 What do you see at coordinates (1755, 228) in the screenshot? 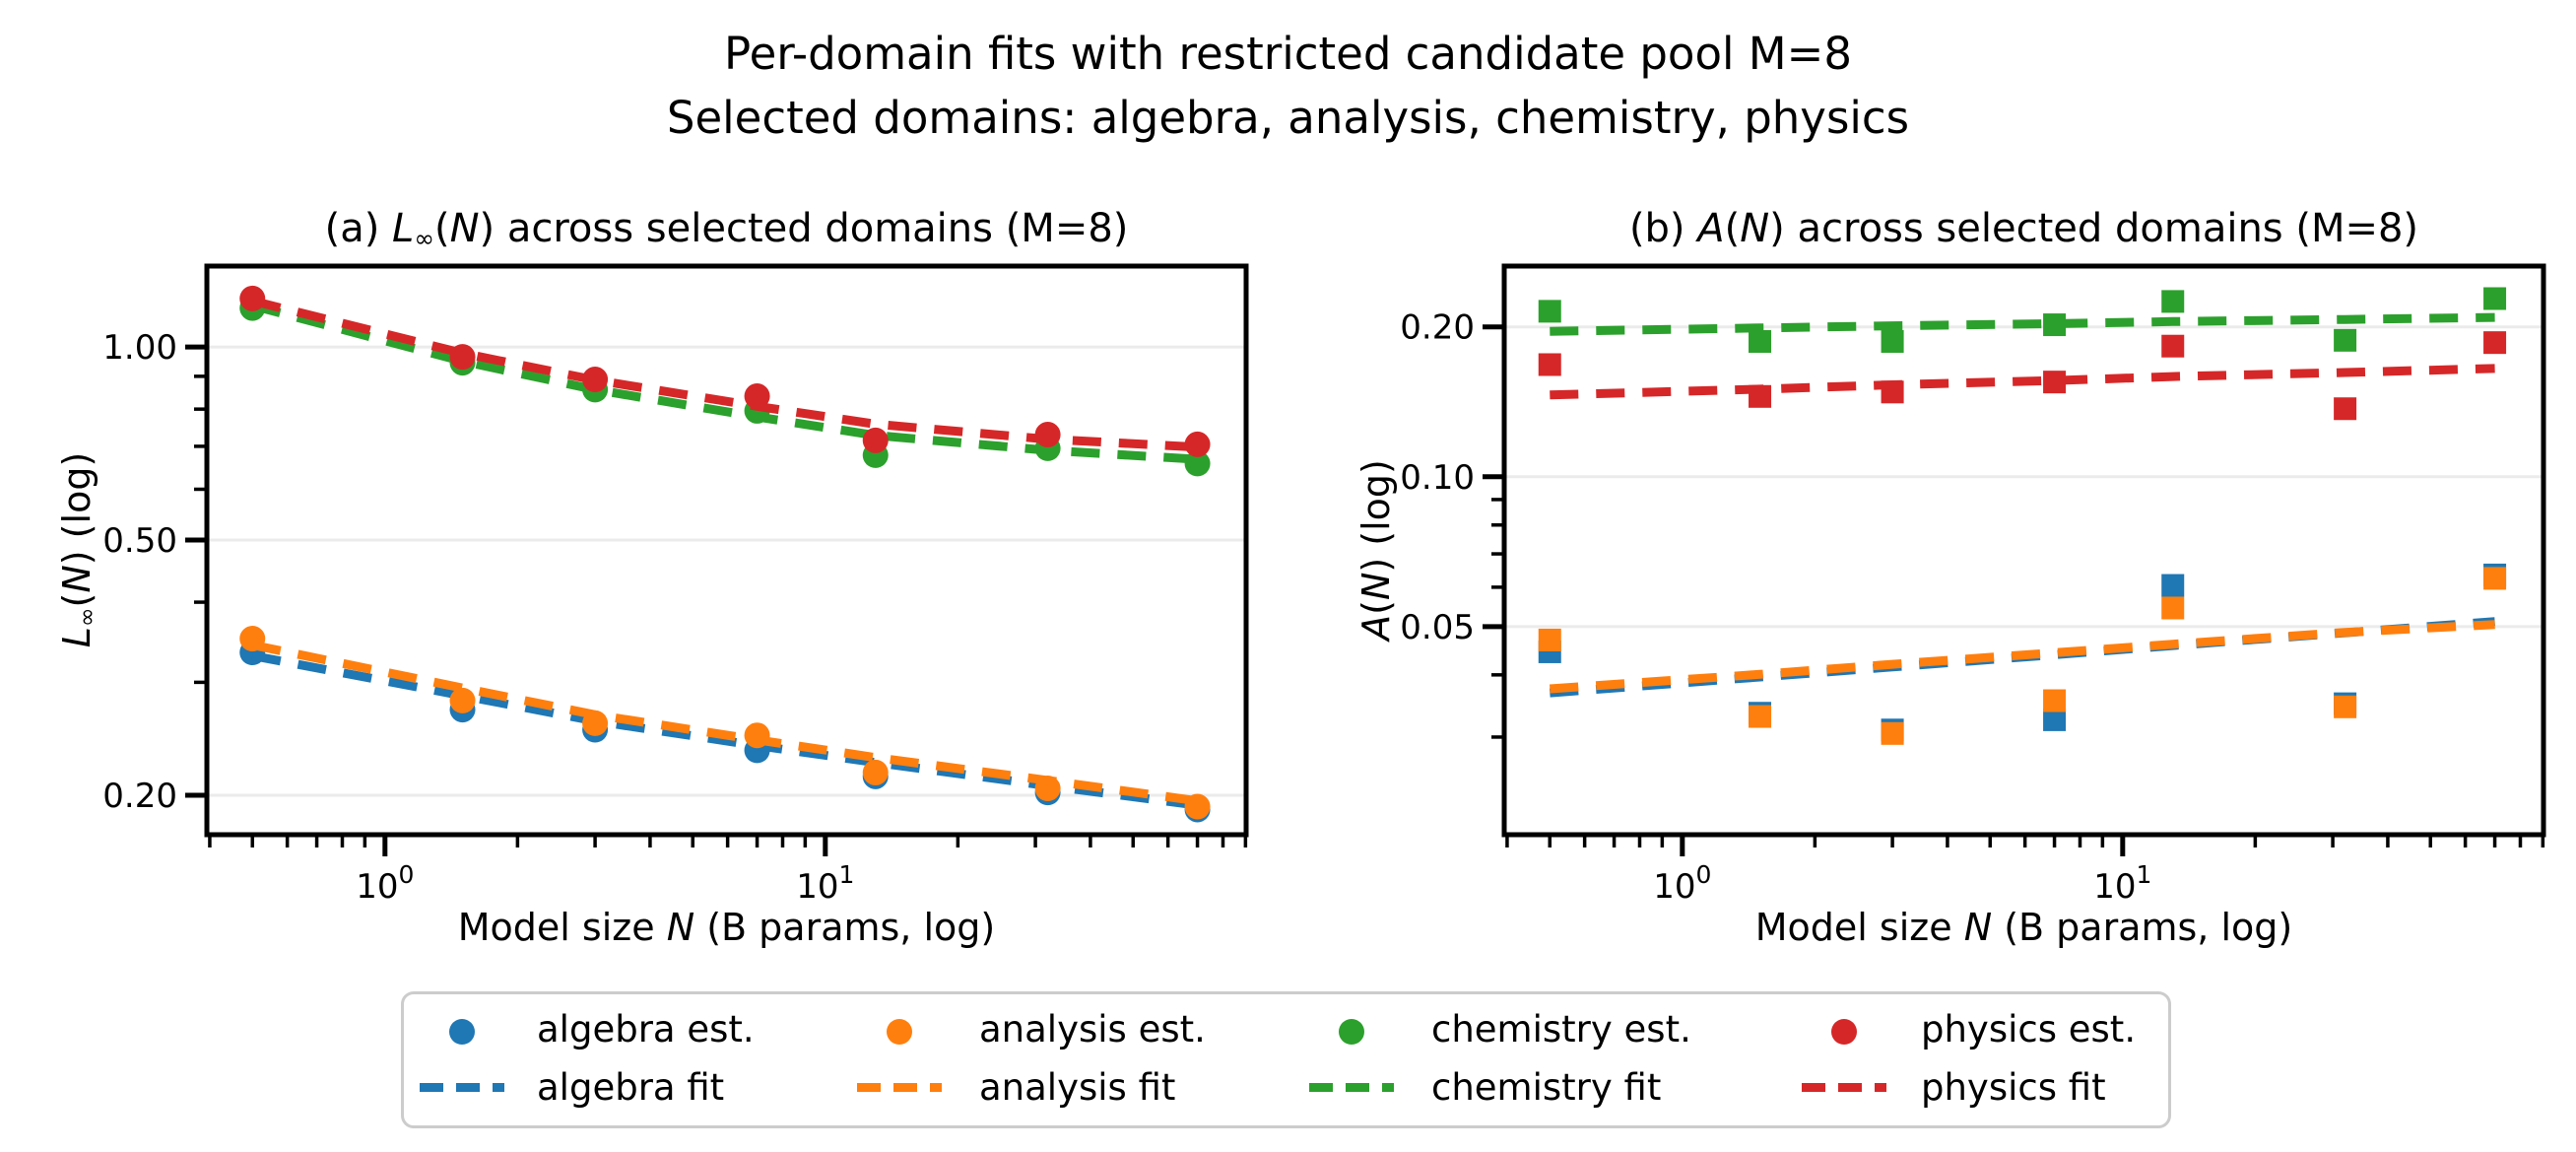
I see `panel-b-title-arg: N` at bounding box center [1755, 228].